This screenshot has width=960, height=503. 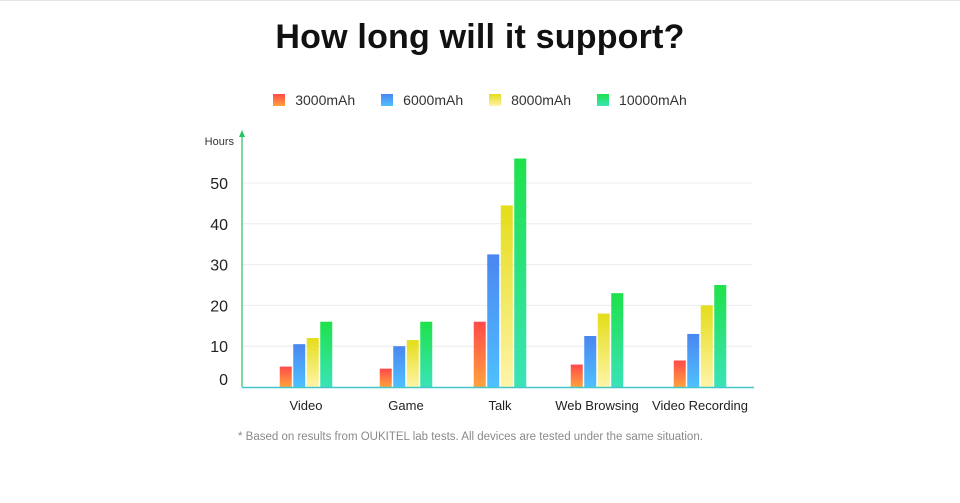 I want to click on legend-swatch-3000mah, so click(x=279, y=100).